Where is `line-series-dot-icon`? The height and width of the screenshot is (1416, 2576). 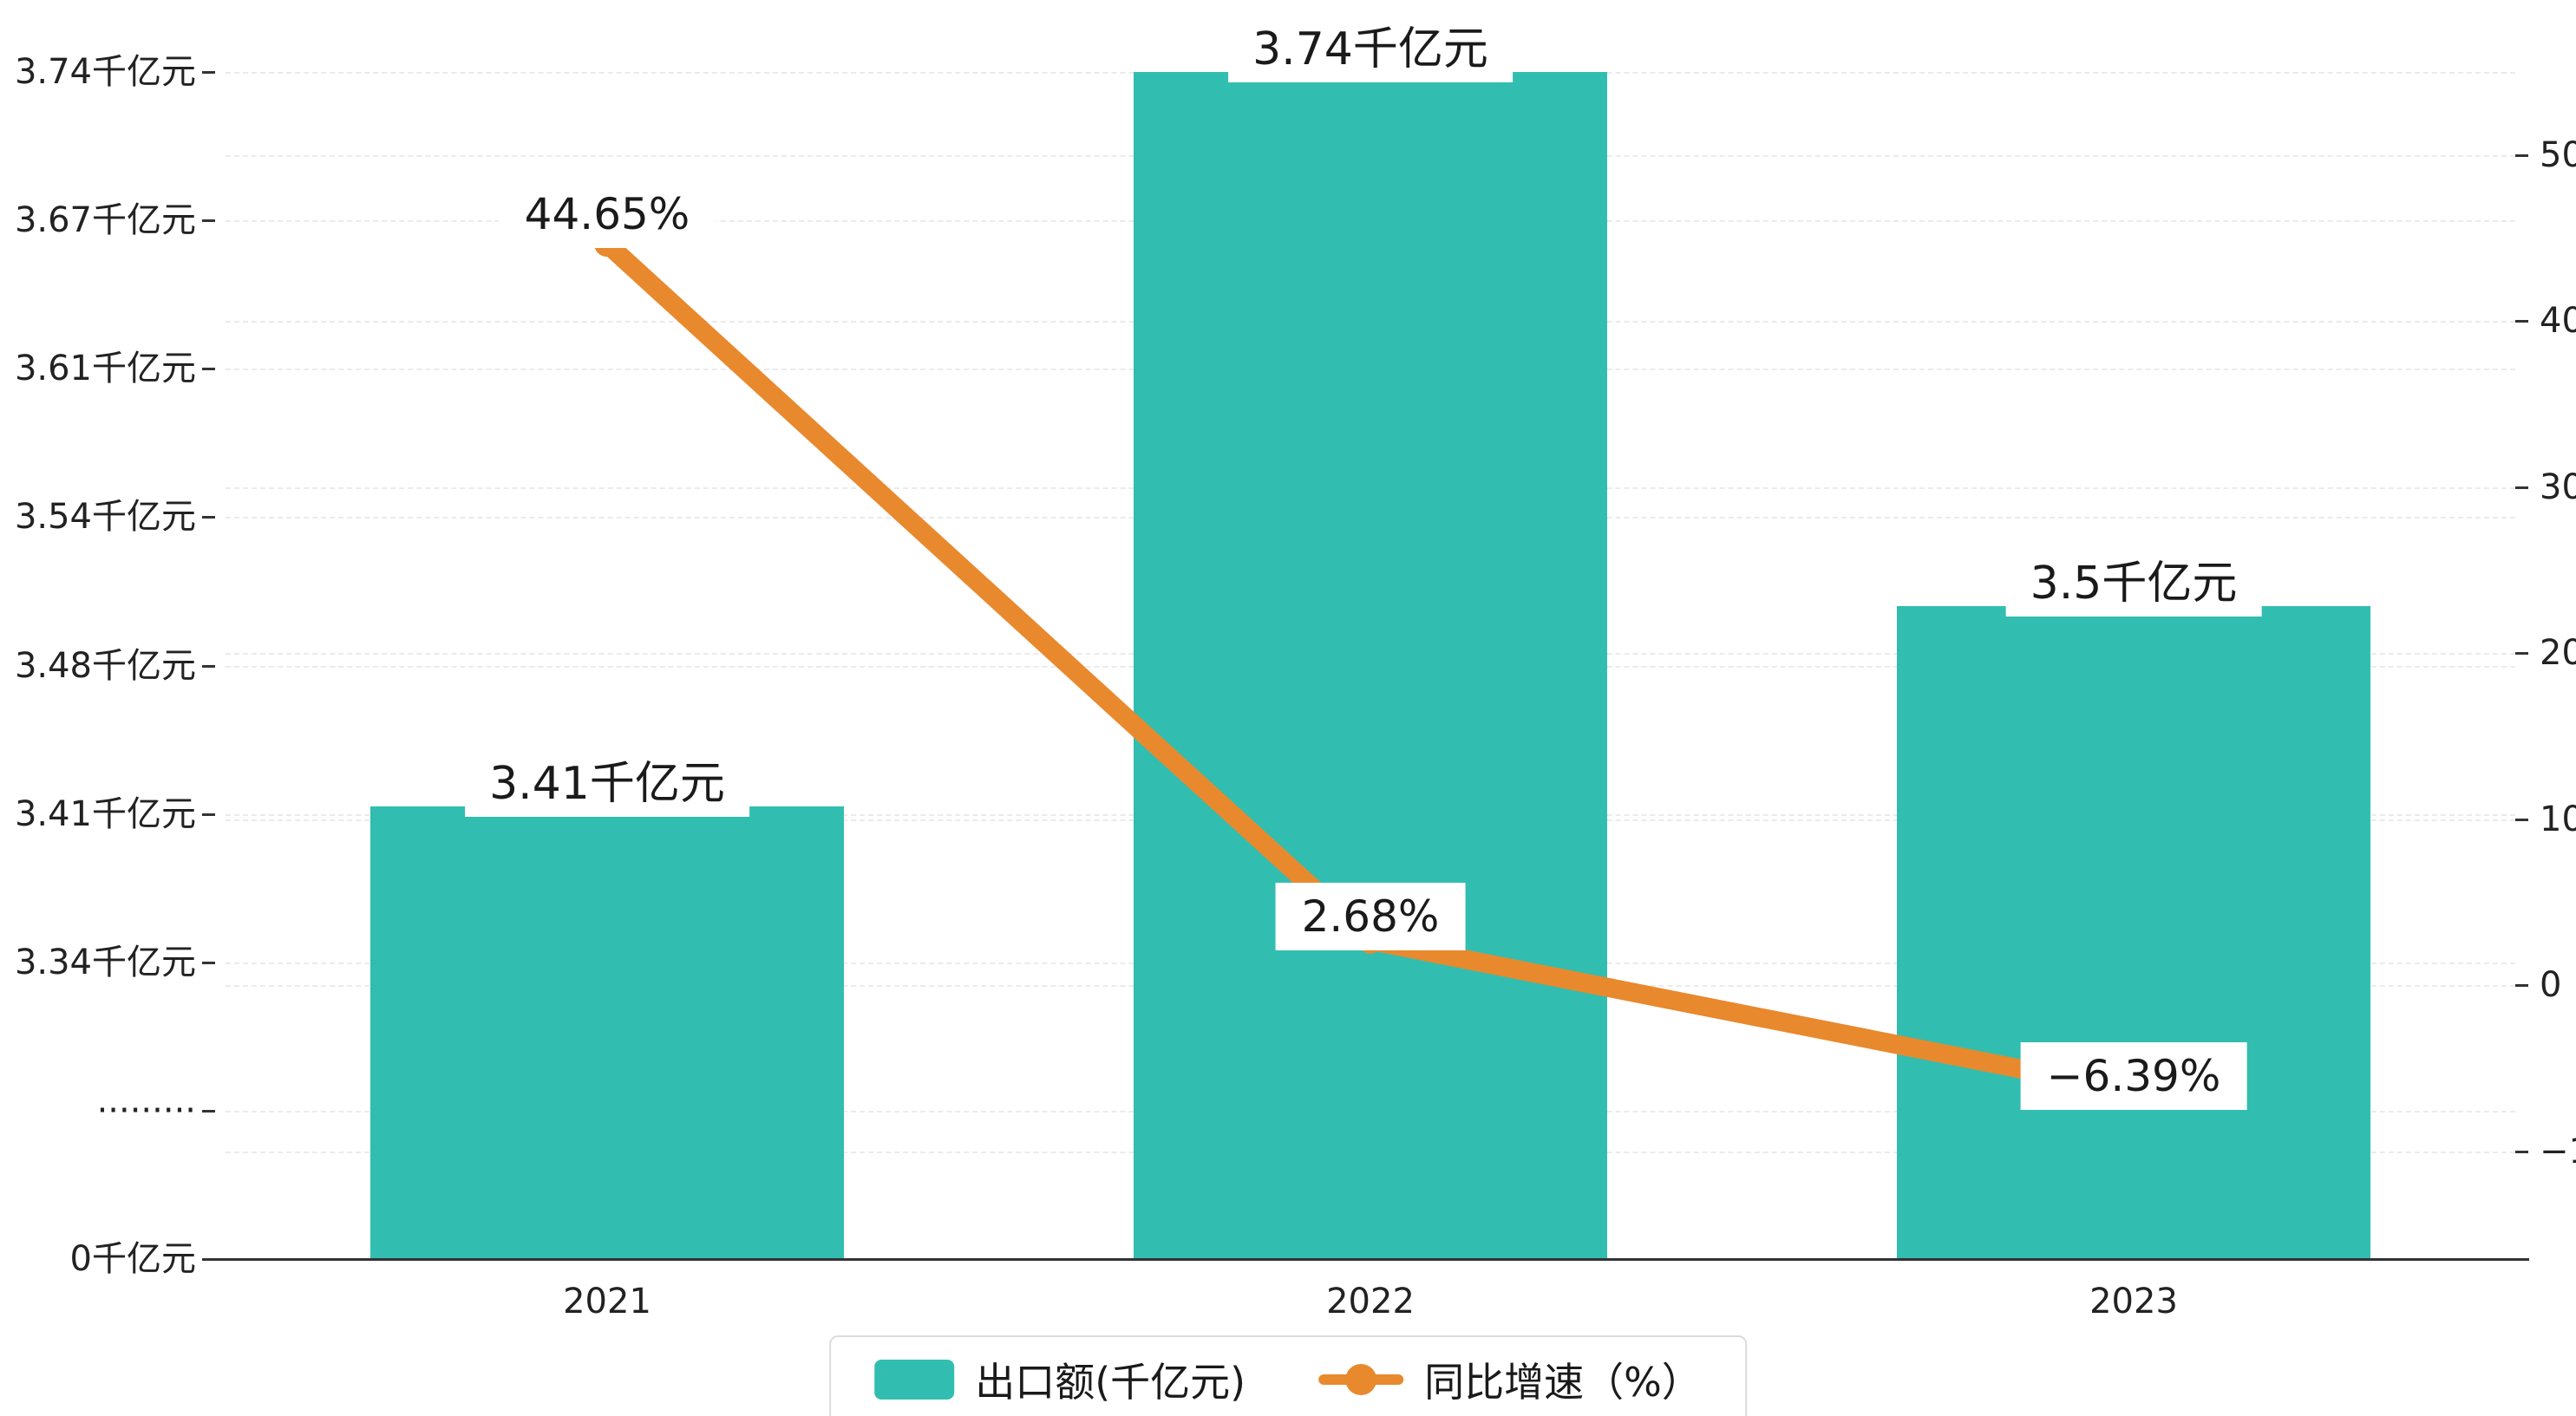 line-series-dot-icon is located at coordinates (1361, 1380).